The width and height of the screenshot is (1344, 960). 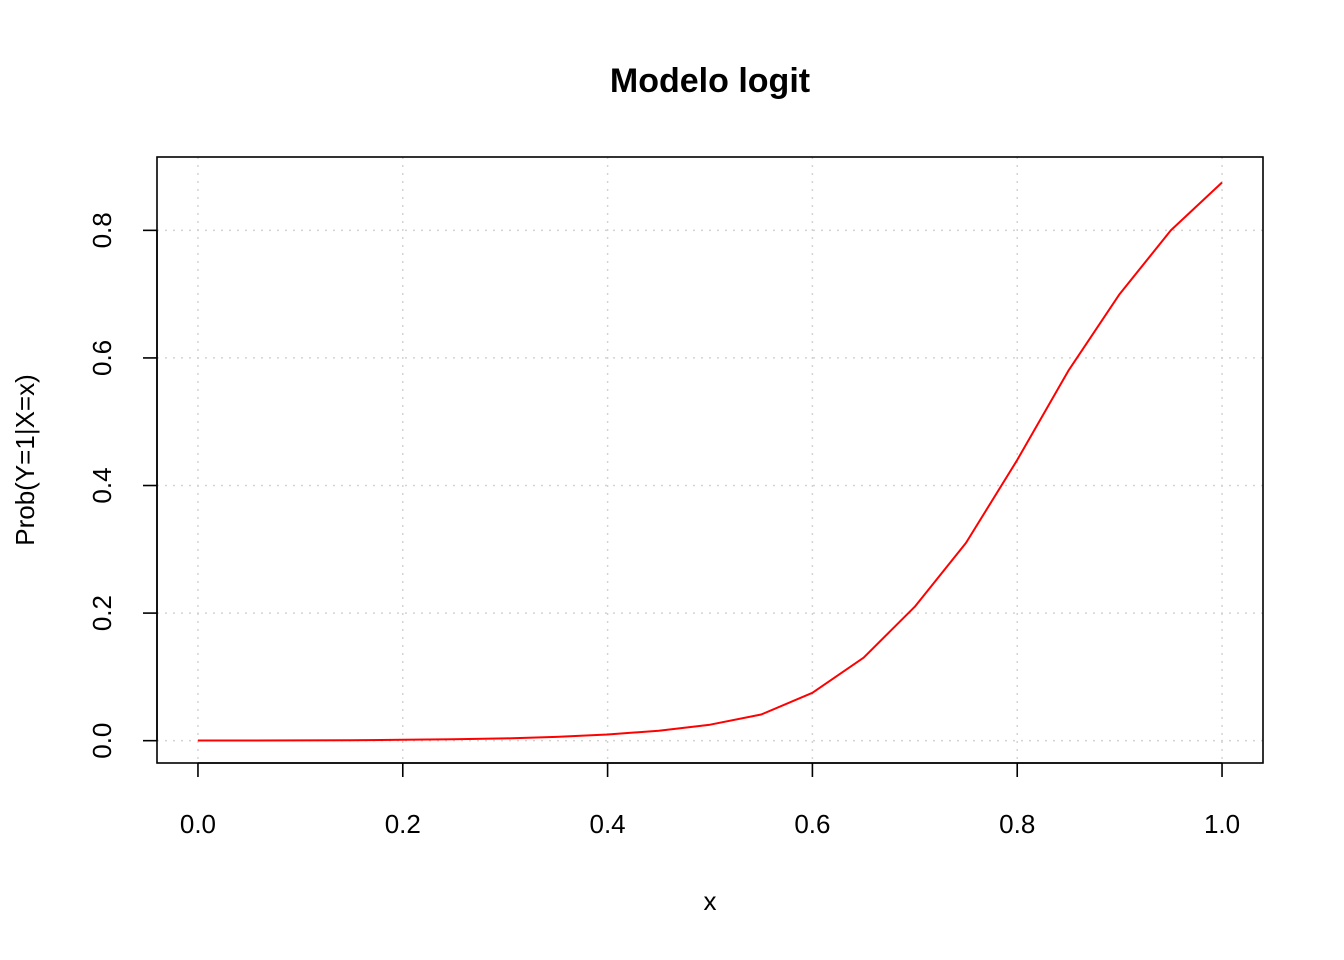 What do you see at coordinates (102, 613) in the screenshot?
I see `y-tick-label: 0.2` at bounding box center [102, 613].